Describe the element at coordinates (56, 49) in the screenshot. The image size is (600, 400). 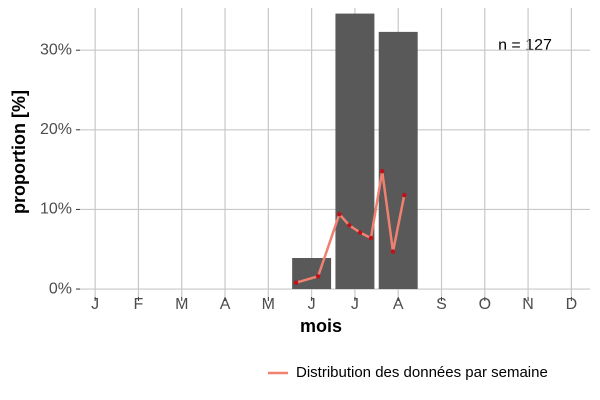
I see `y-tick-label: 30%` at that location.